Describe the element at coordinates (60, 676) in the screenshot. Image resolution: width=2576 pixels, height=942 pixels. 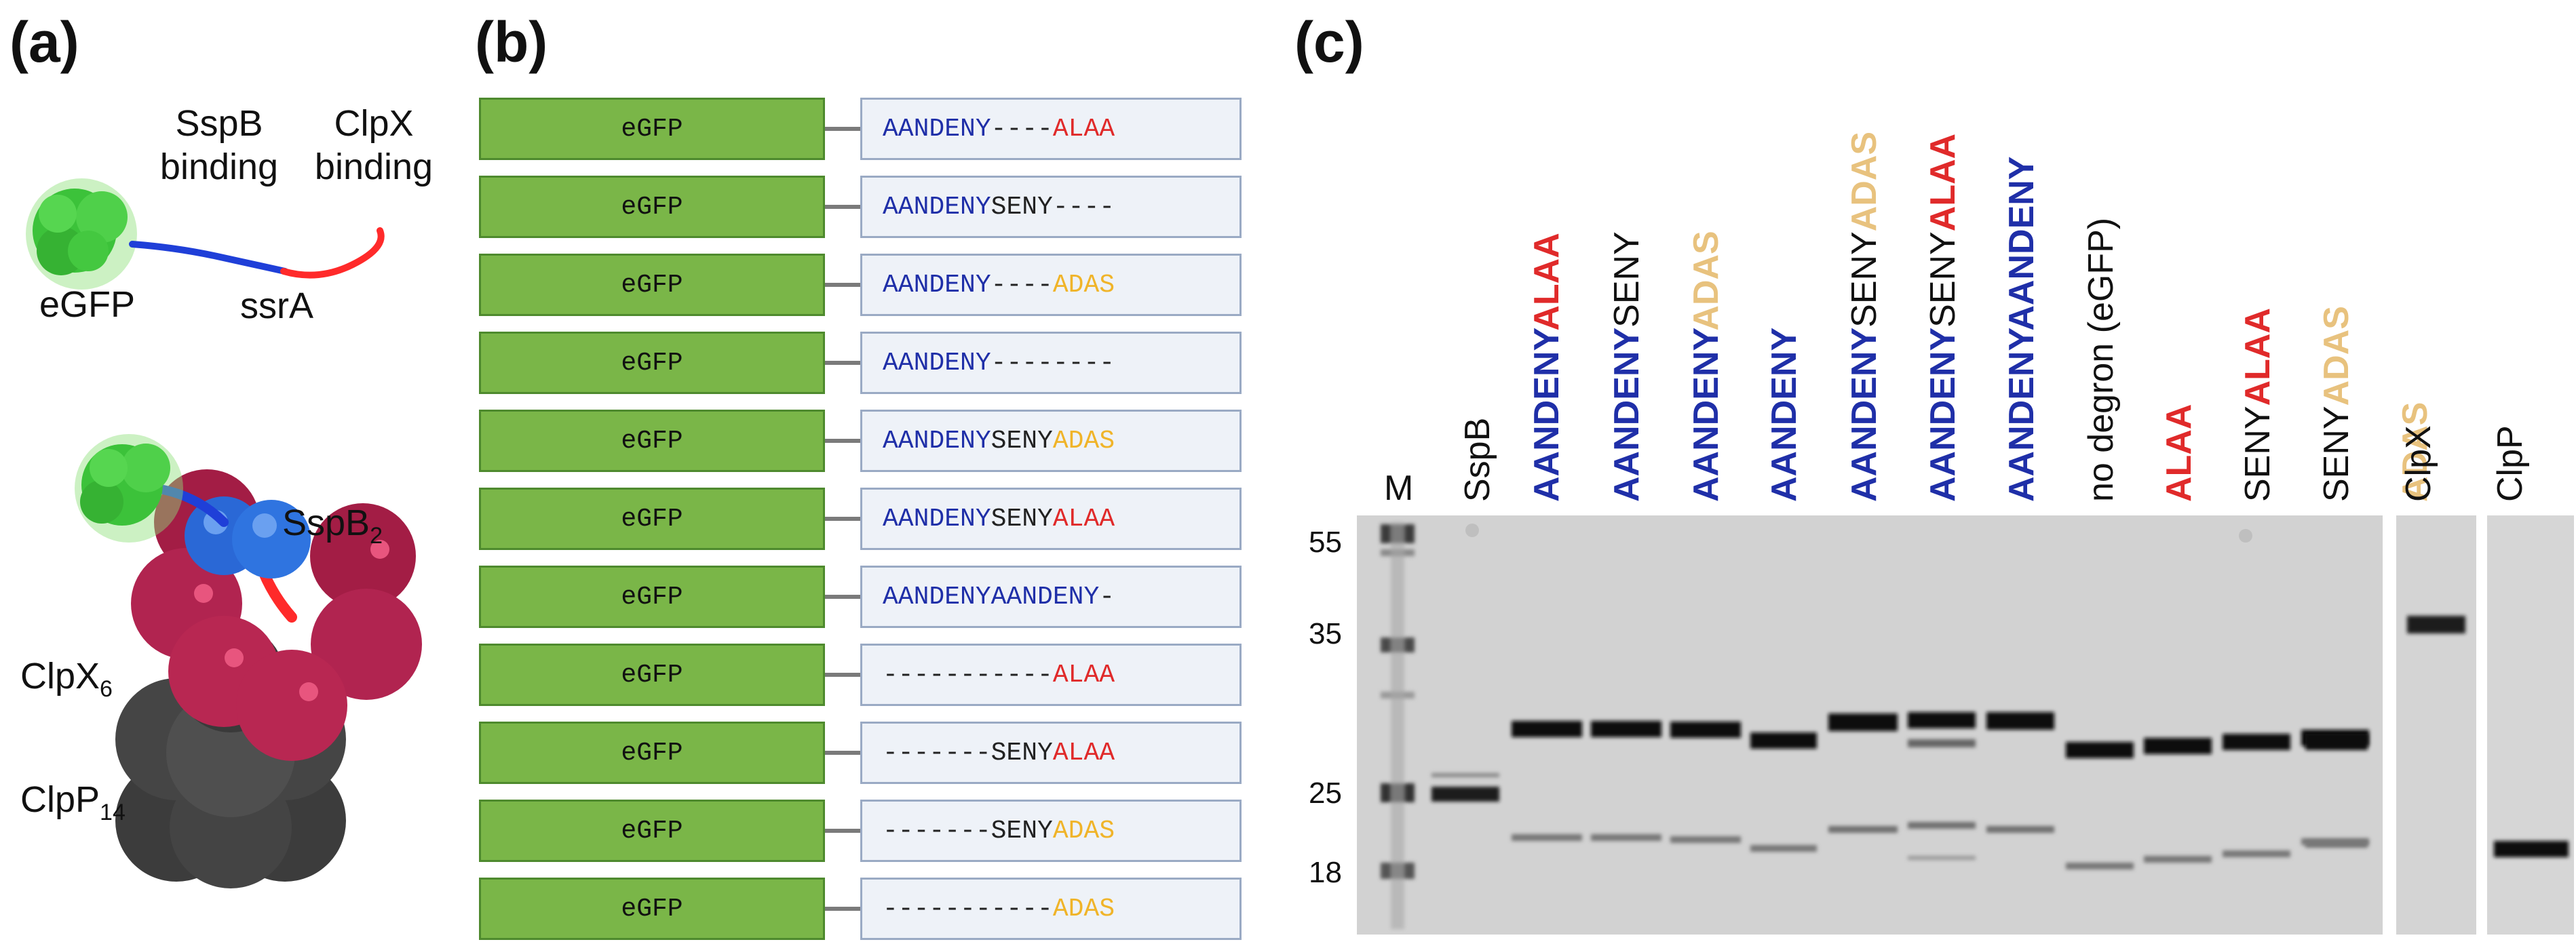
I see `clpx6-base: ClpX` at that location.